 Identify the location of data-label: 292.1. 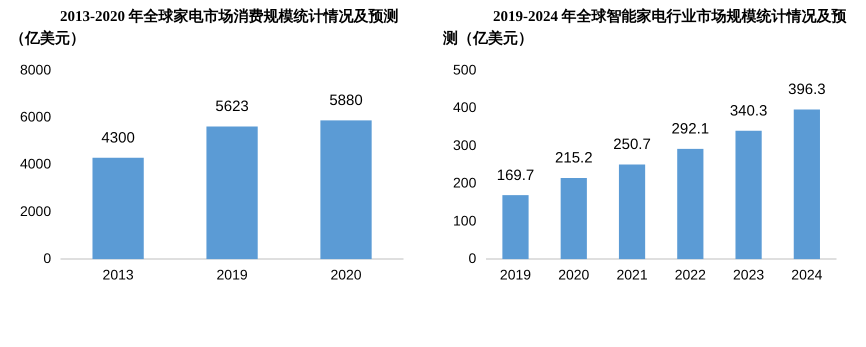
(691, 129).